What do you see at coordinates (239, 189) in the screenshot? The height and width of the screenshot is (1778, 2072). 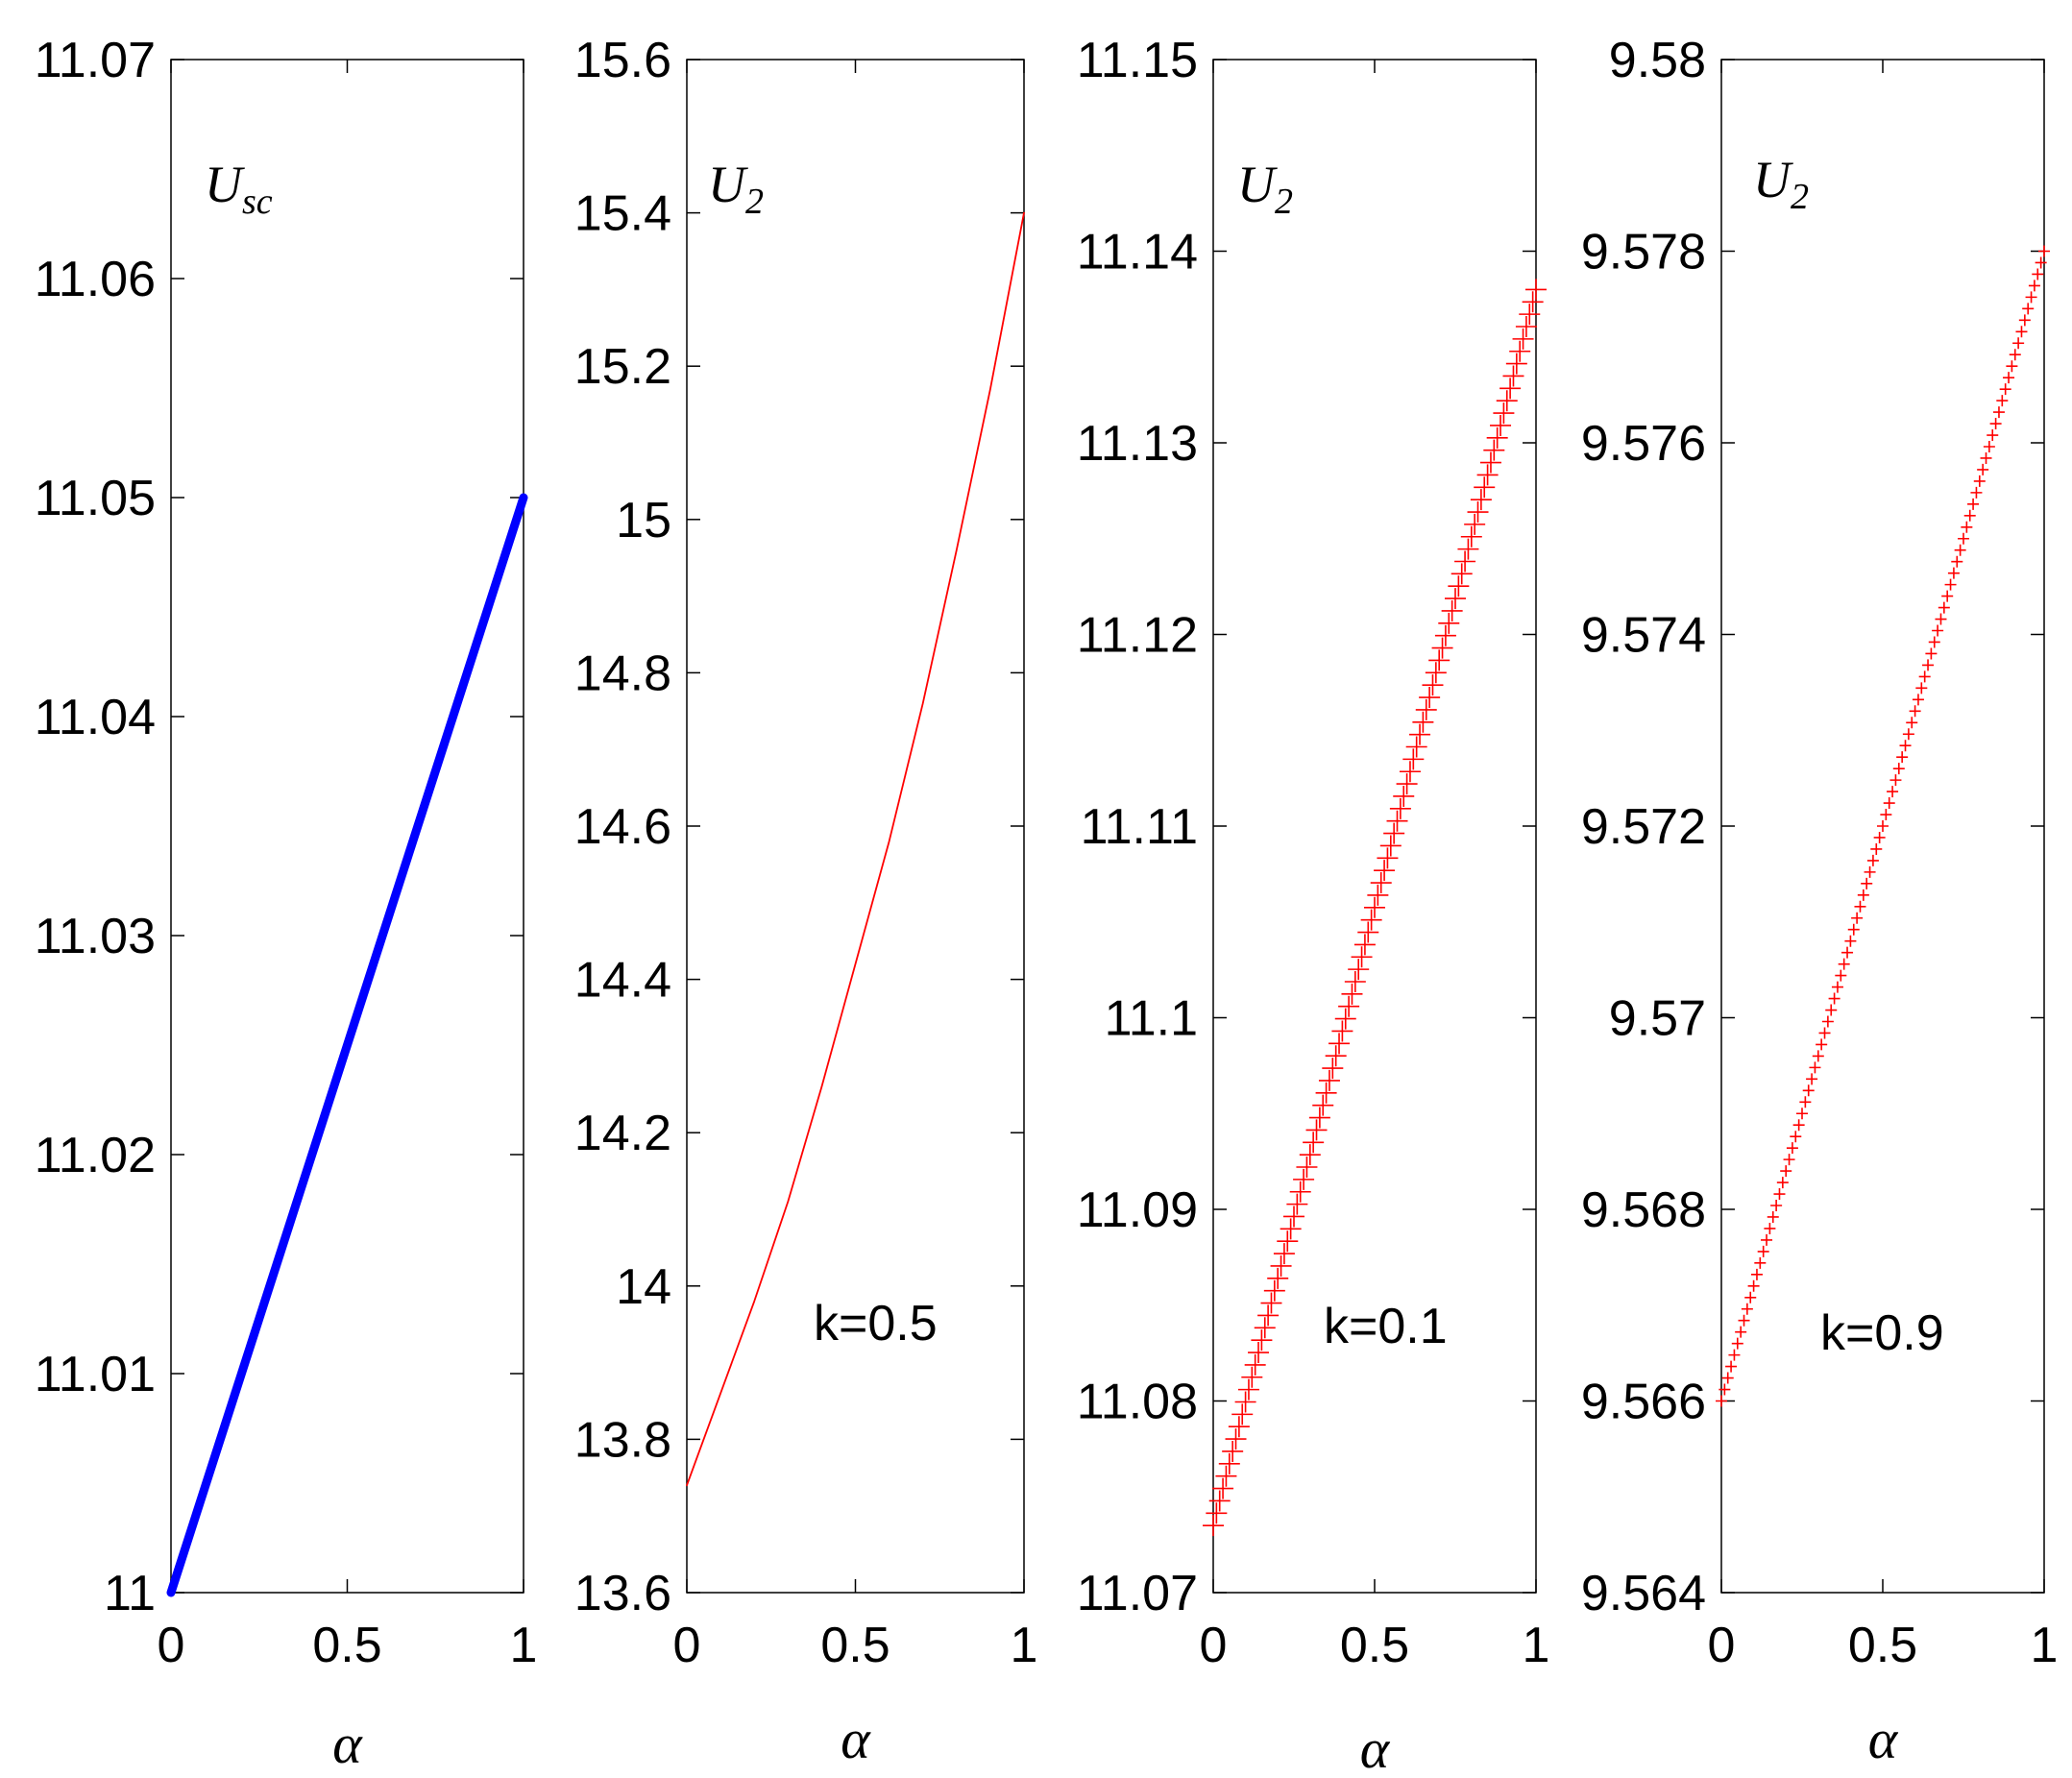 I see `series-label: Usc` at bounding box center [239, 189].